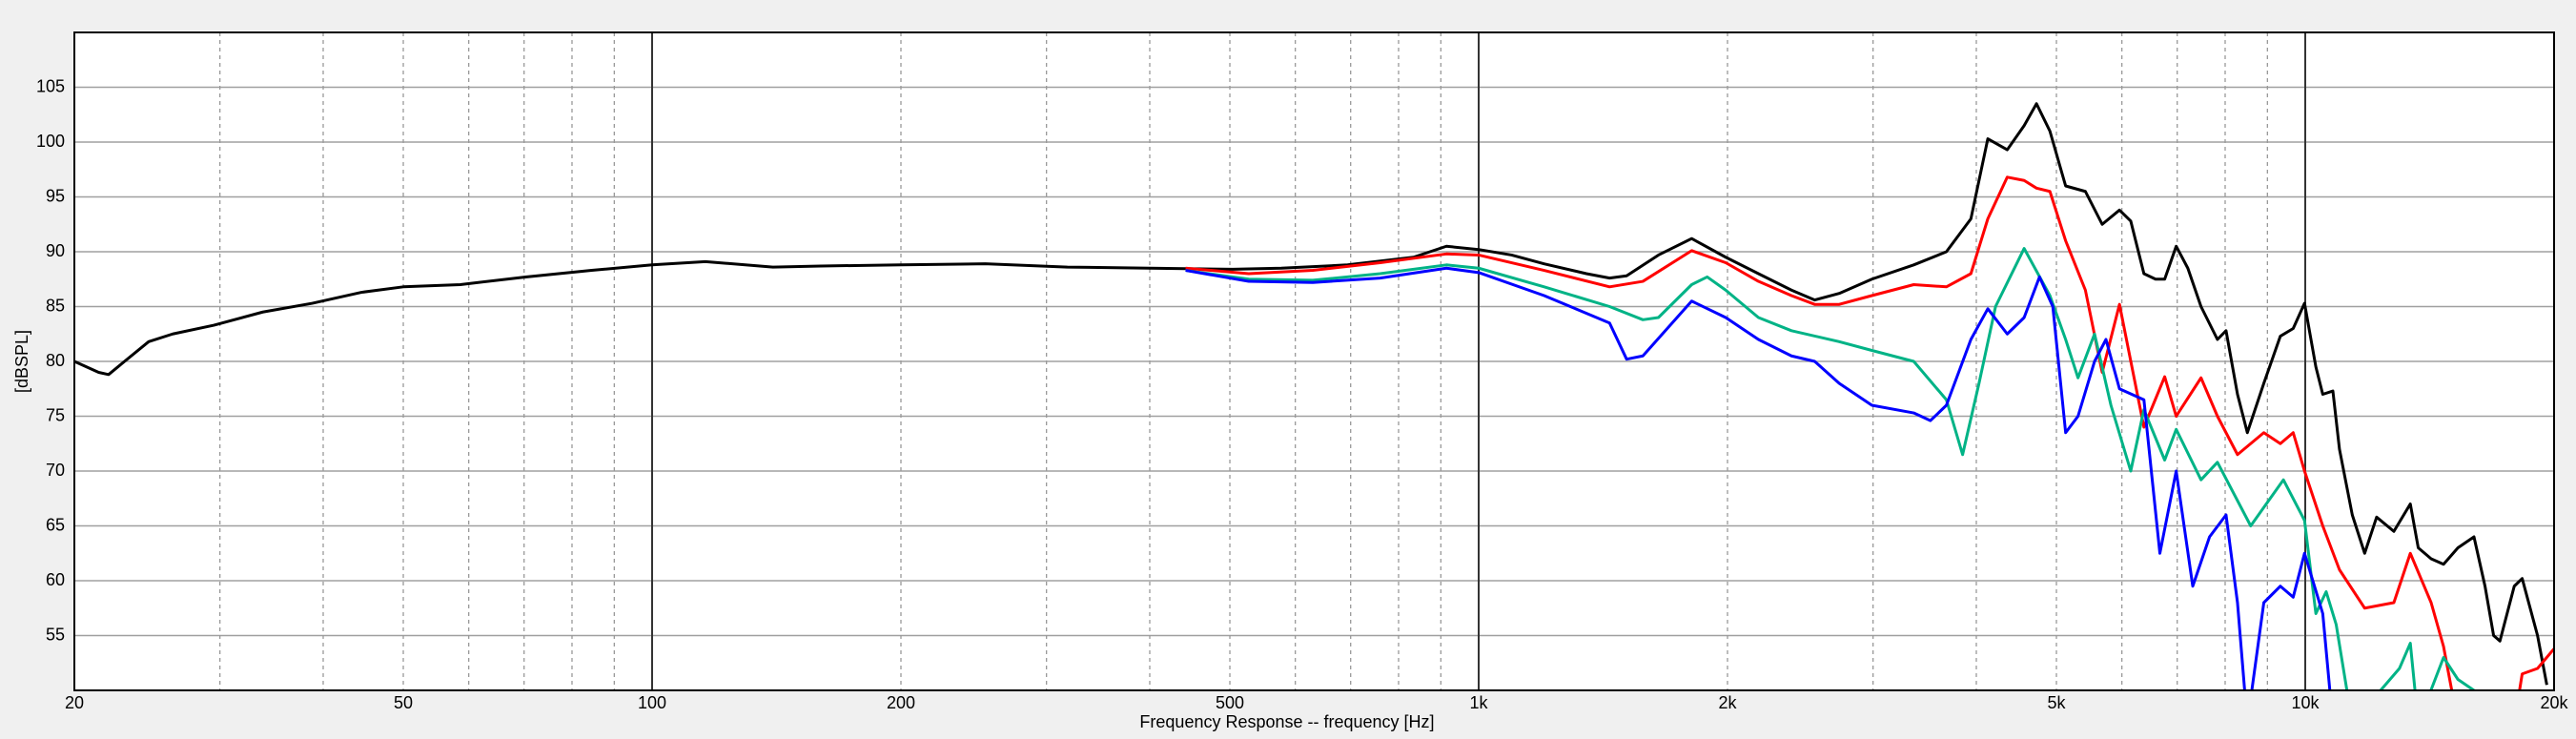 This screenshot has height=739, width=2576. I want to click on y-tick-label: 105, so click(50, 85).